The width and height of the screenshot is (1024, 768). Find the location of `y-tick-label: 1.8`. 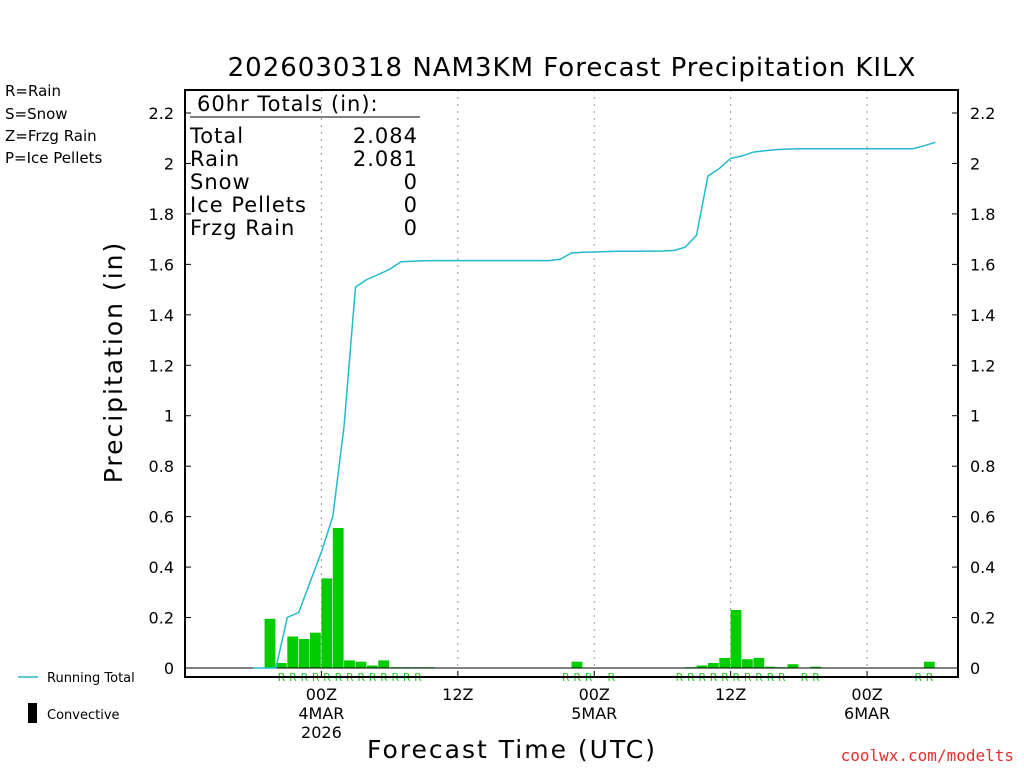

y-tick-label: 1.8 is located at coordinates (161, 214).